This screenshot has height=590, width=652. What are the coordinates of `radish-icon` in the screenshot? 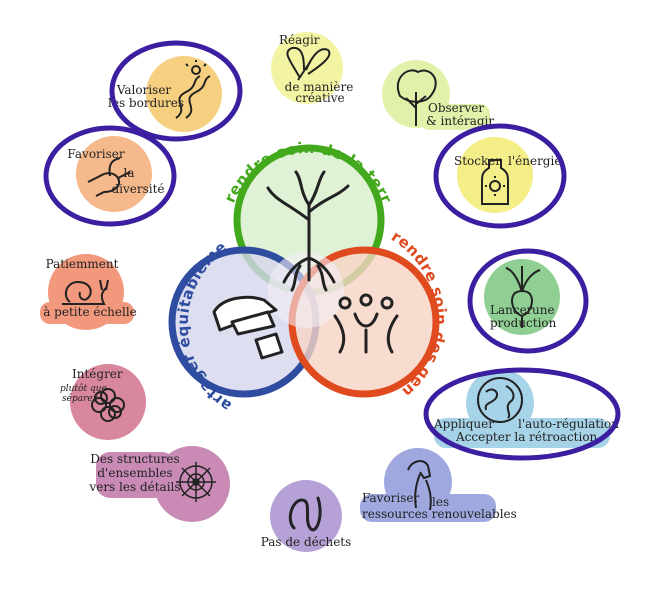 It's located at (523, 297).